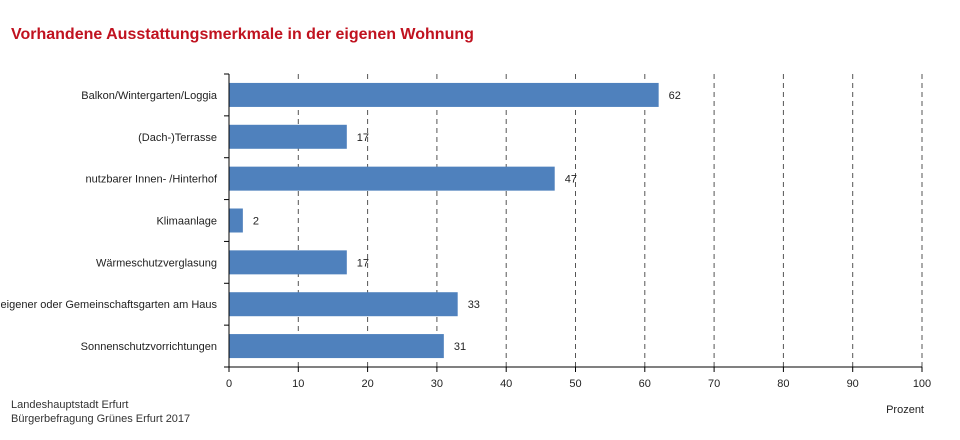  I want to click on x-tick-label: 0, so click(229, 384).